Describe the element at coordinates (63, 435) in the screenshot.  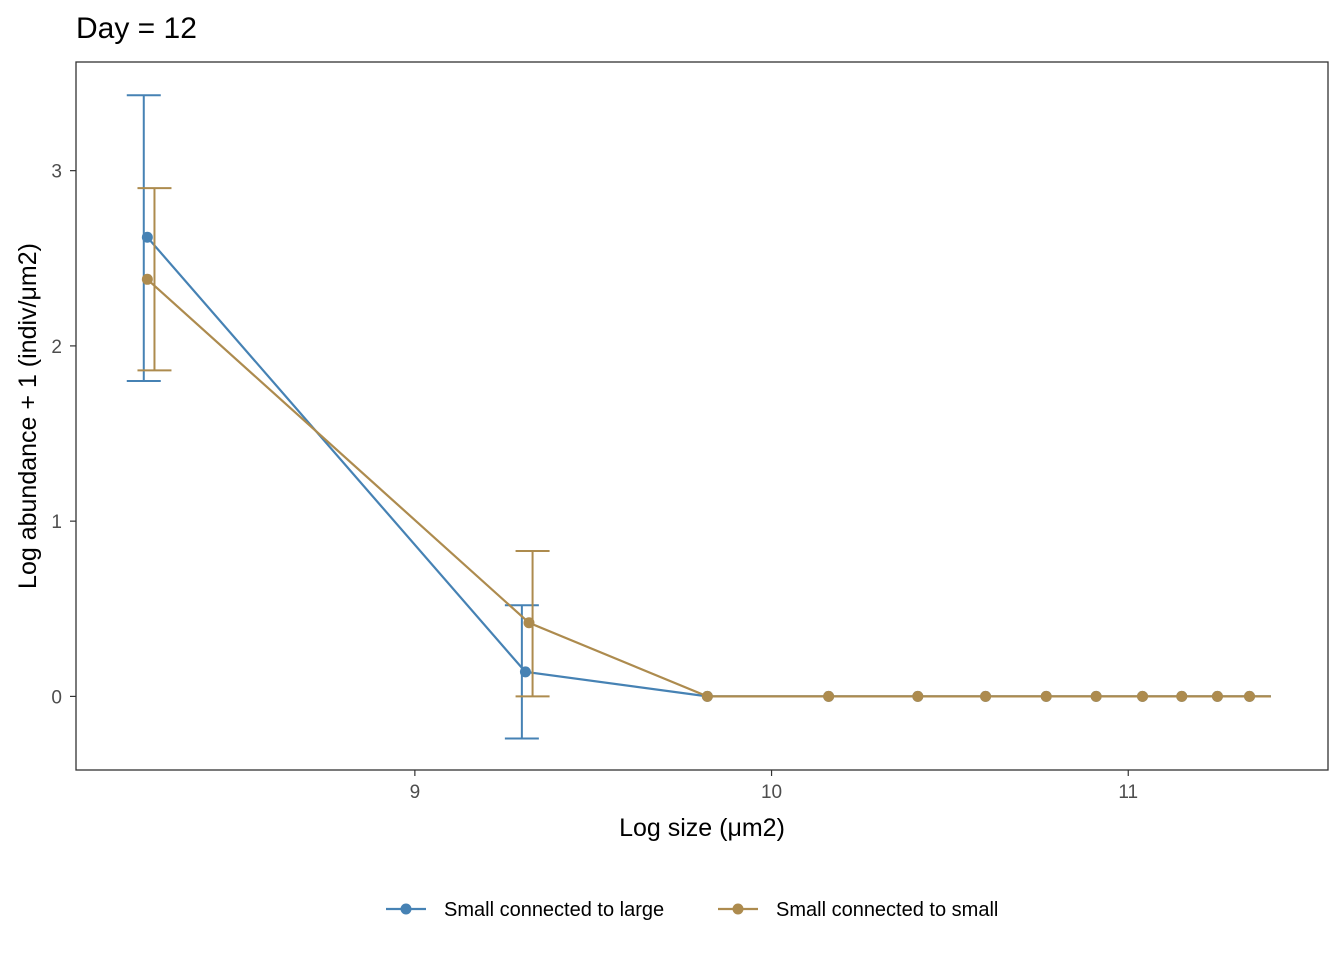
I see `y-axis: 0 1 2 3` at that location.